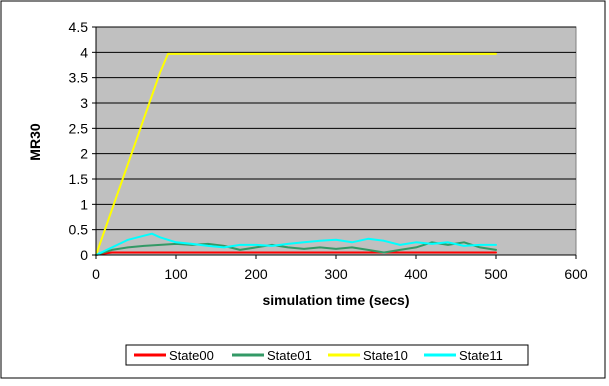 The image size is (609, 386). Describe the element at coordinates (576, 274) in the screenshot. I see `x-tick-label-6: 600` at that location.